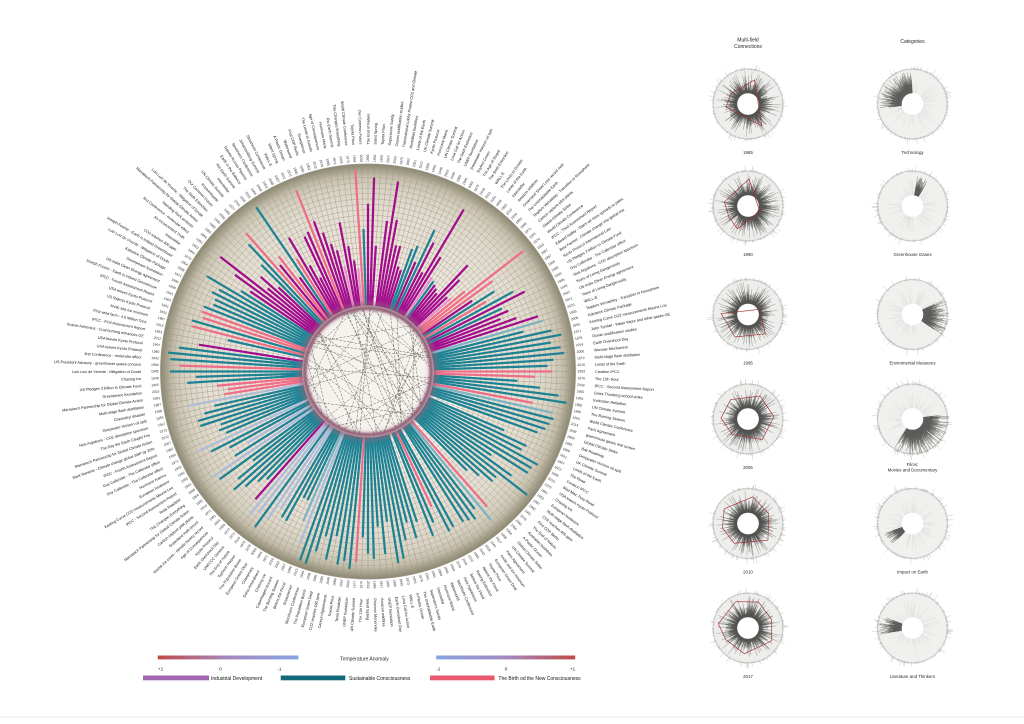 This screenshot has width=1024, height=724. What do you see at coordinates (574, 425) in the screenshot?
I see `svg-text: 2014` at bounding box center [574, 425].